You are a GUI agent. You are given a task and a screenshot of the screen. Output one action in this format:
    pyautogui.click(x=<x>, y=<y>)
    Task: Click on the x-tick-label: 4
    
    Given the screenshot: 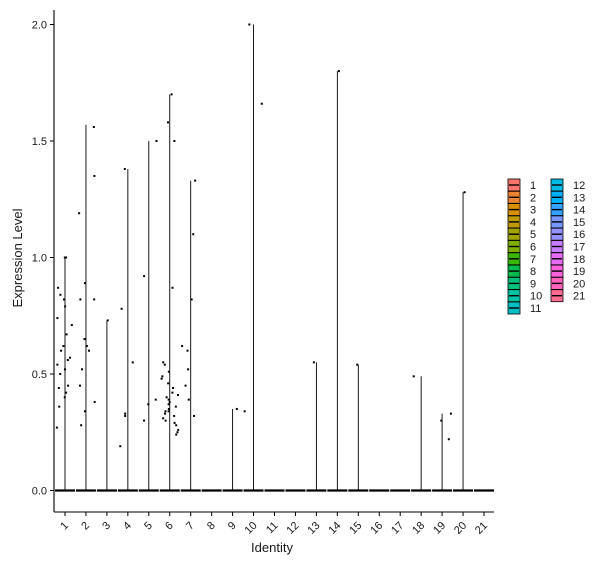 What is the action you would take?
    pyautogui.click(x=127, y=526)
    